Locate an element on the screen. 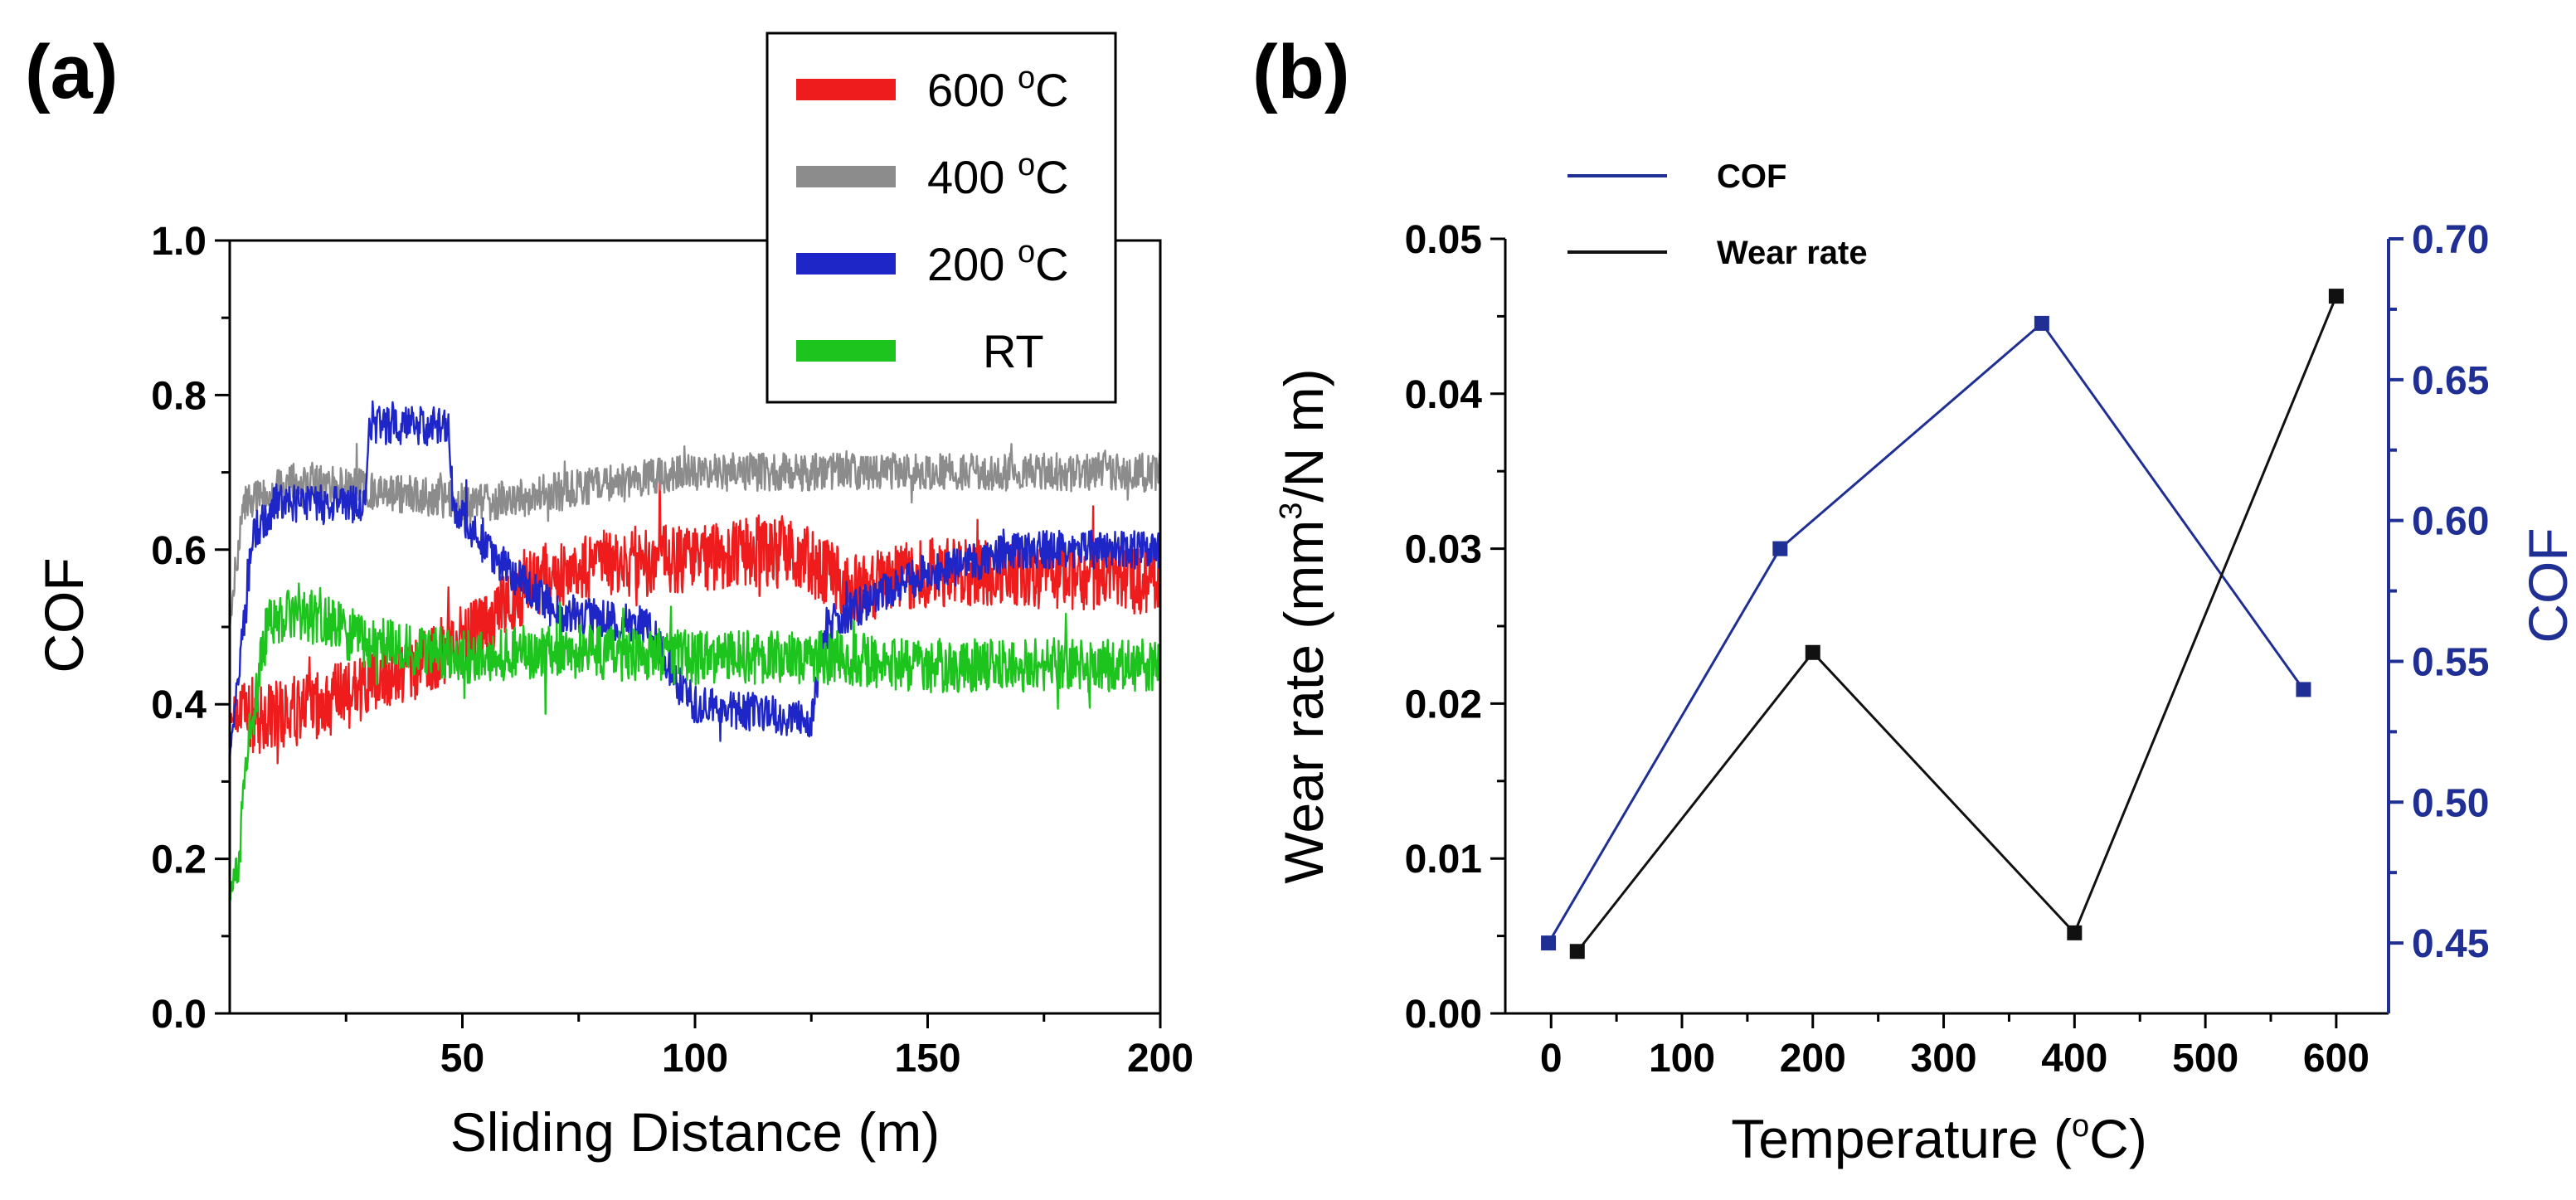  panel-a-xtick-label: 50 is located at coordinates (462, 1059).